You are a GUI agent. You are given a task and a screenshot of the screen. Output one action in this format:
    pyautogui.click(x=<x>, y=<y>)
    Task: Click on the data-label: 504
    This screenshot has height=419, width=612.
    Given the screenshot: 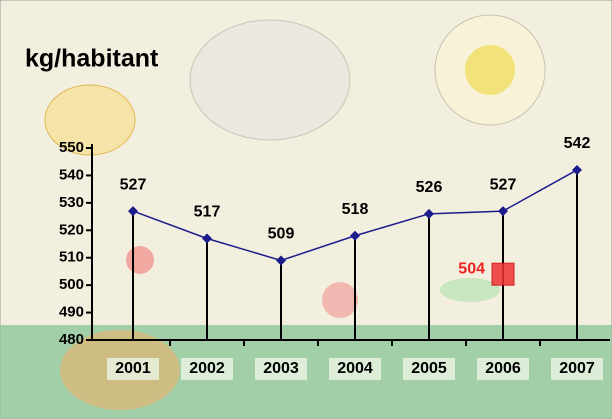 What is the action you would take?
    pyautogui.click(x=471, y=268)
    